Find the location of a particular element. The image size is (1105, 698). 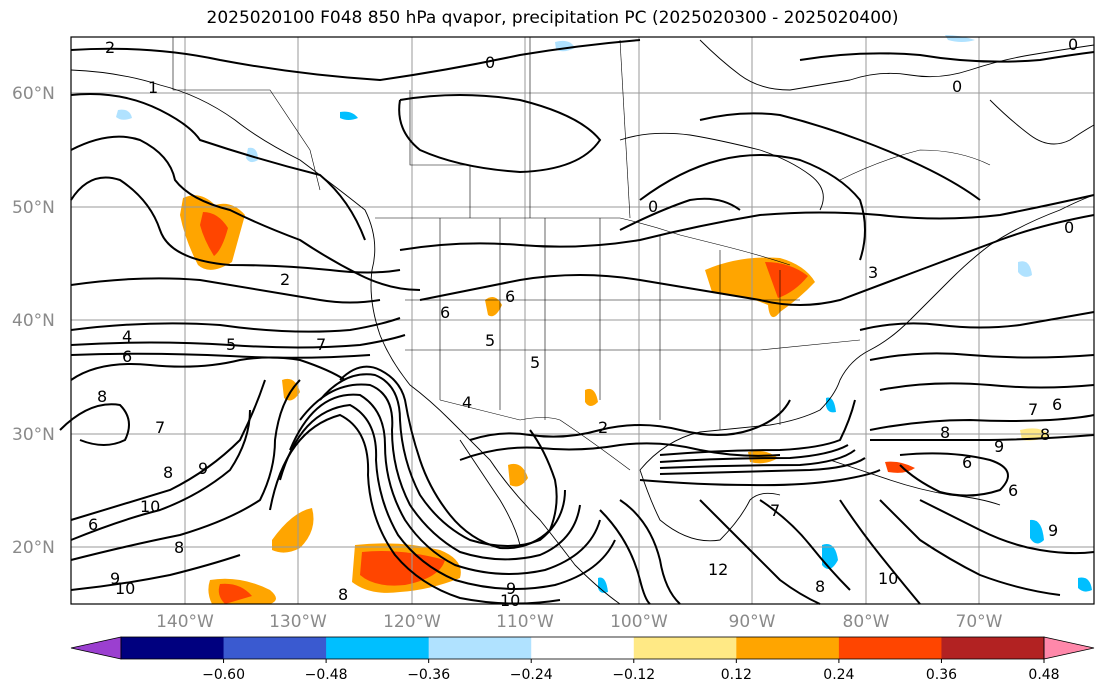

lat-label: 60°N is located at coordinates (33, 94).